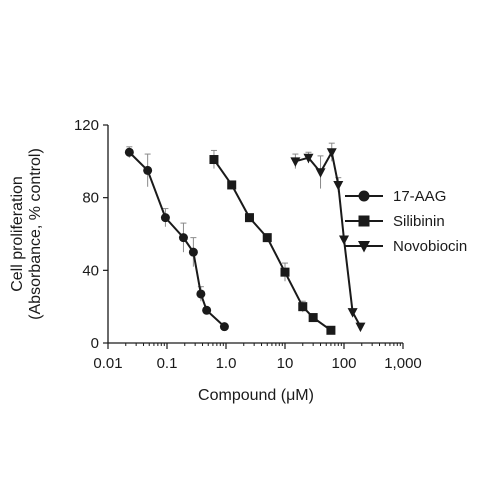  I want to click on y-tick-label: 80, so click(90, 198).